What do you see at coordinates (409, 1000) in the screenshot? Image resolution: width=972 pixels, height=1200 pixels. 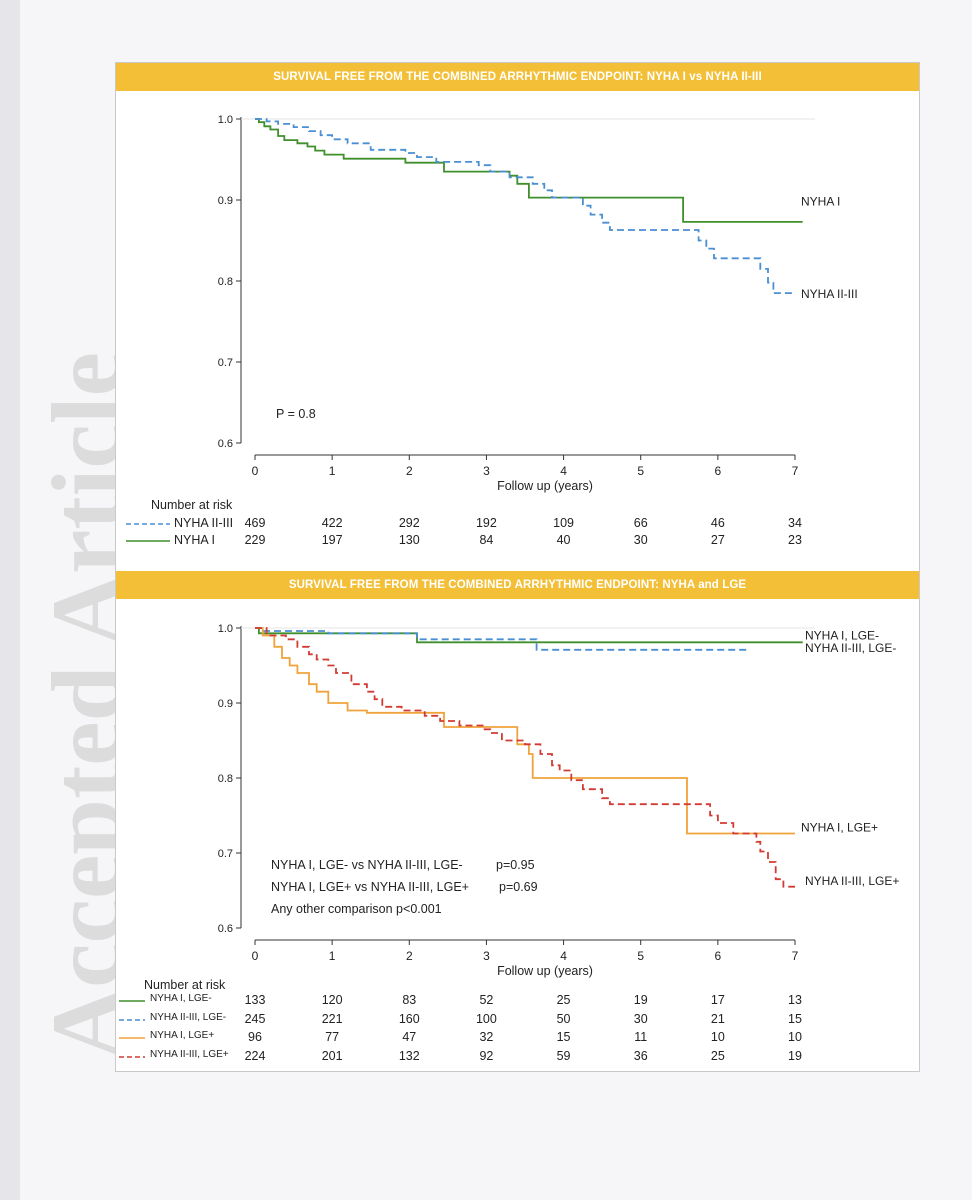 I see `risk-value: 83` at bounding box center [409, 1000].